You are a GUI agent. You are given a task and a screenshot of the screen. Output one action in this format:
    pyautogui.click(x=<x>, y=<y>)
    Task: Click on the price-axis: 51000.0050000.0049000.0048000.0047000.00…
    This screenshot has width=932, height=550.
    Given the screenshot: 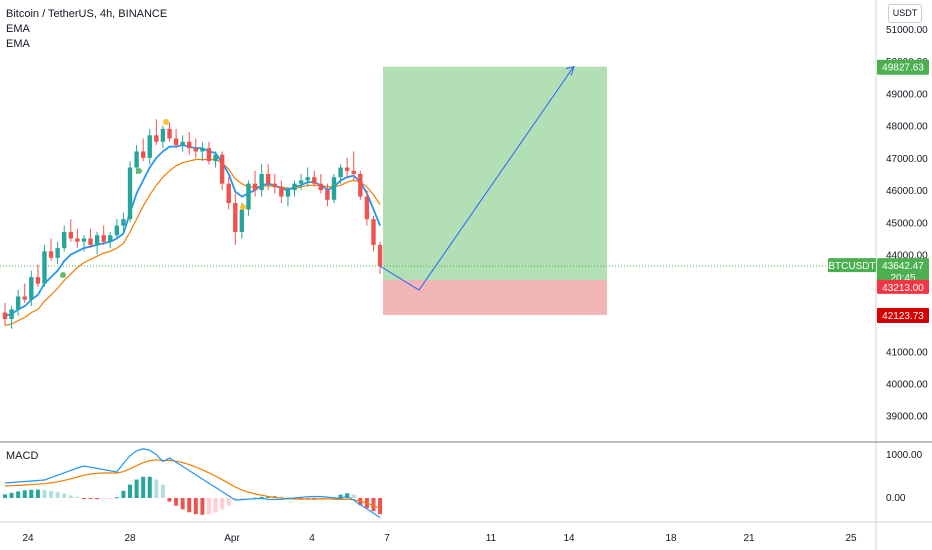 What is the action you would take?
    pyautogui.click(x=907, y=224)
    